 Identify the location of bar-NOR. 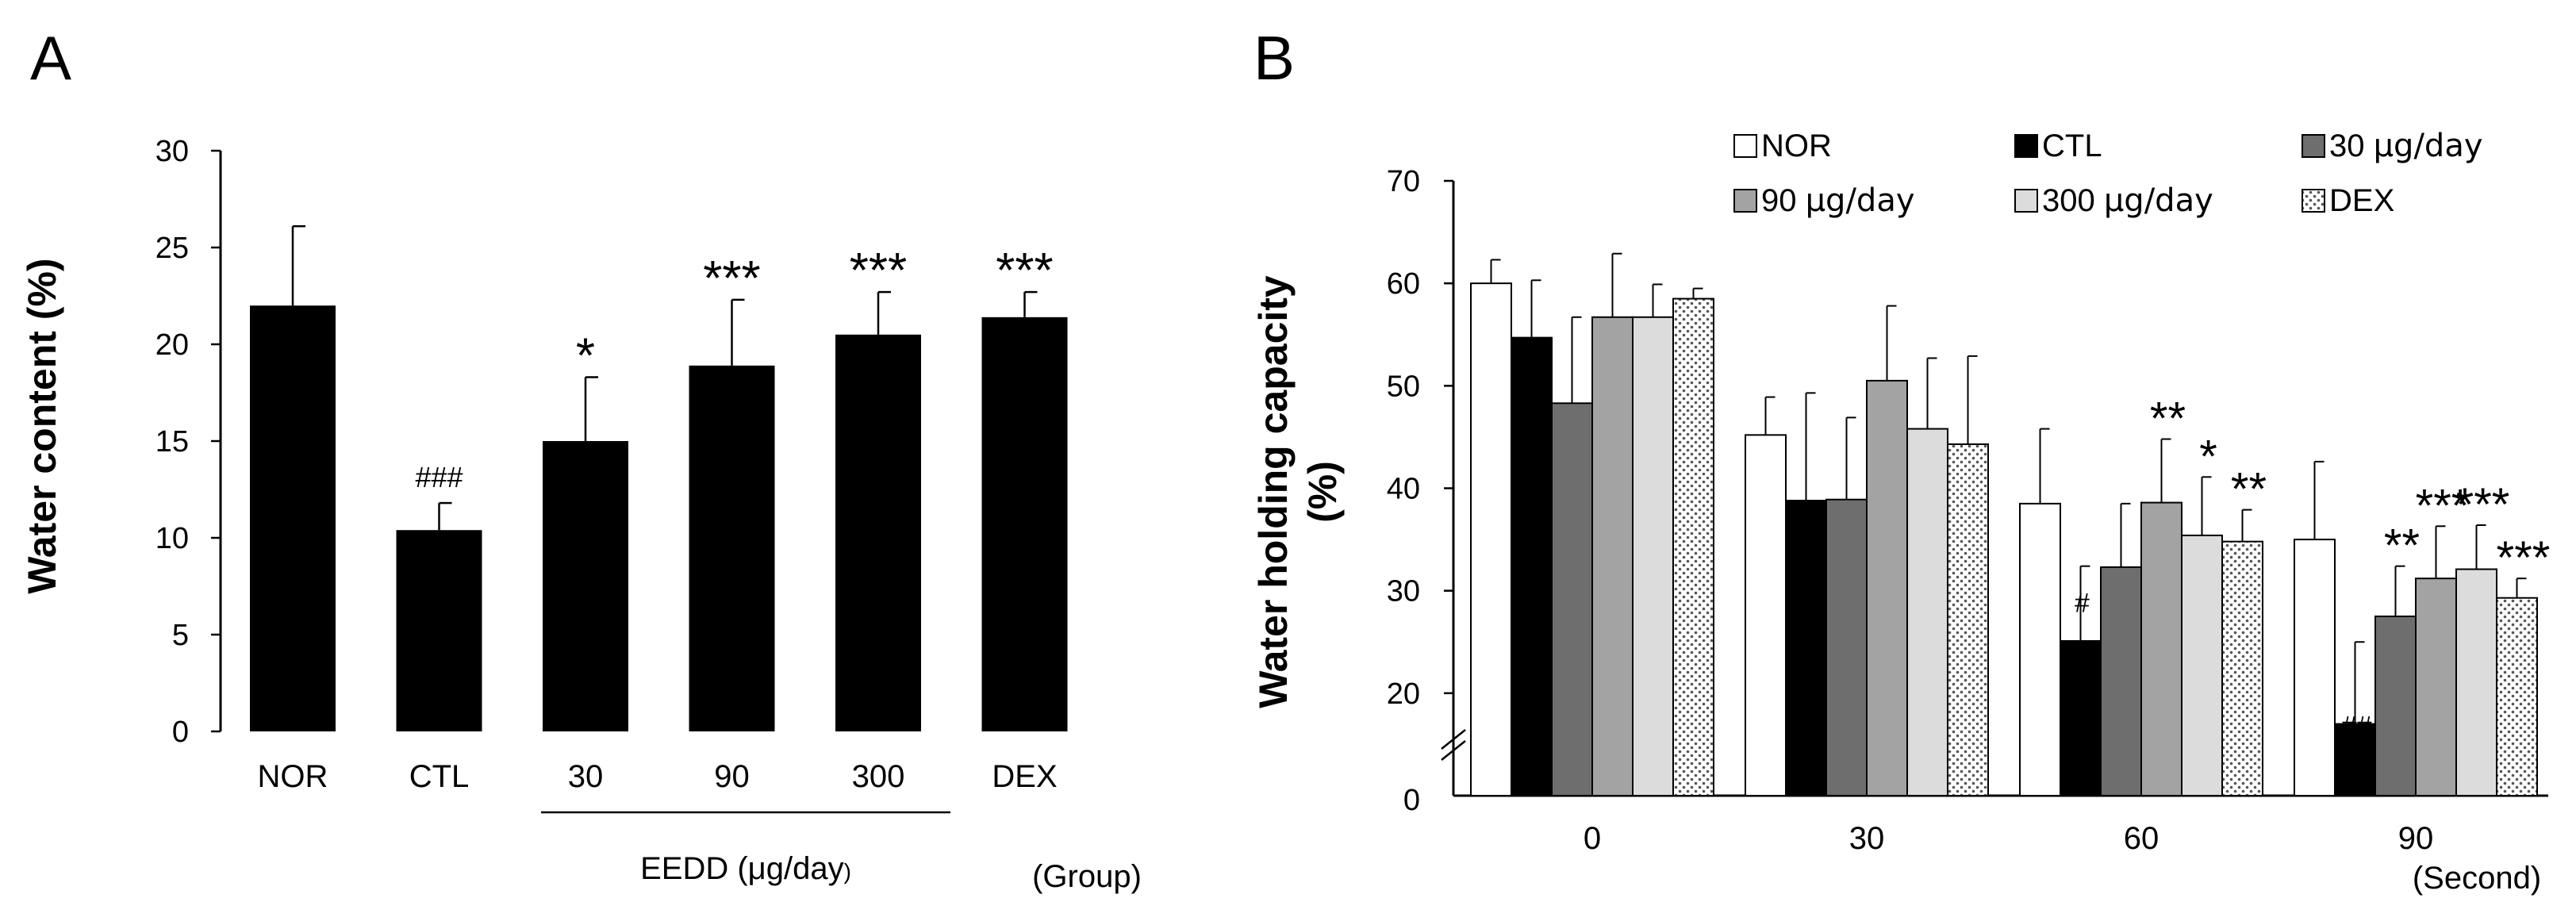
(293, 518).